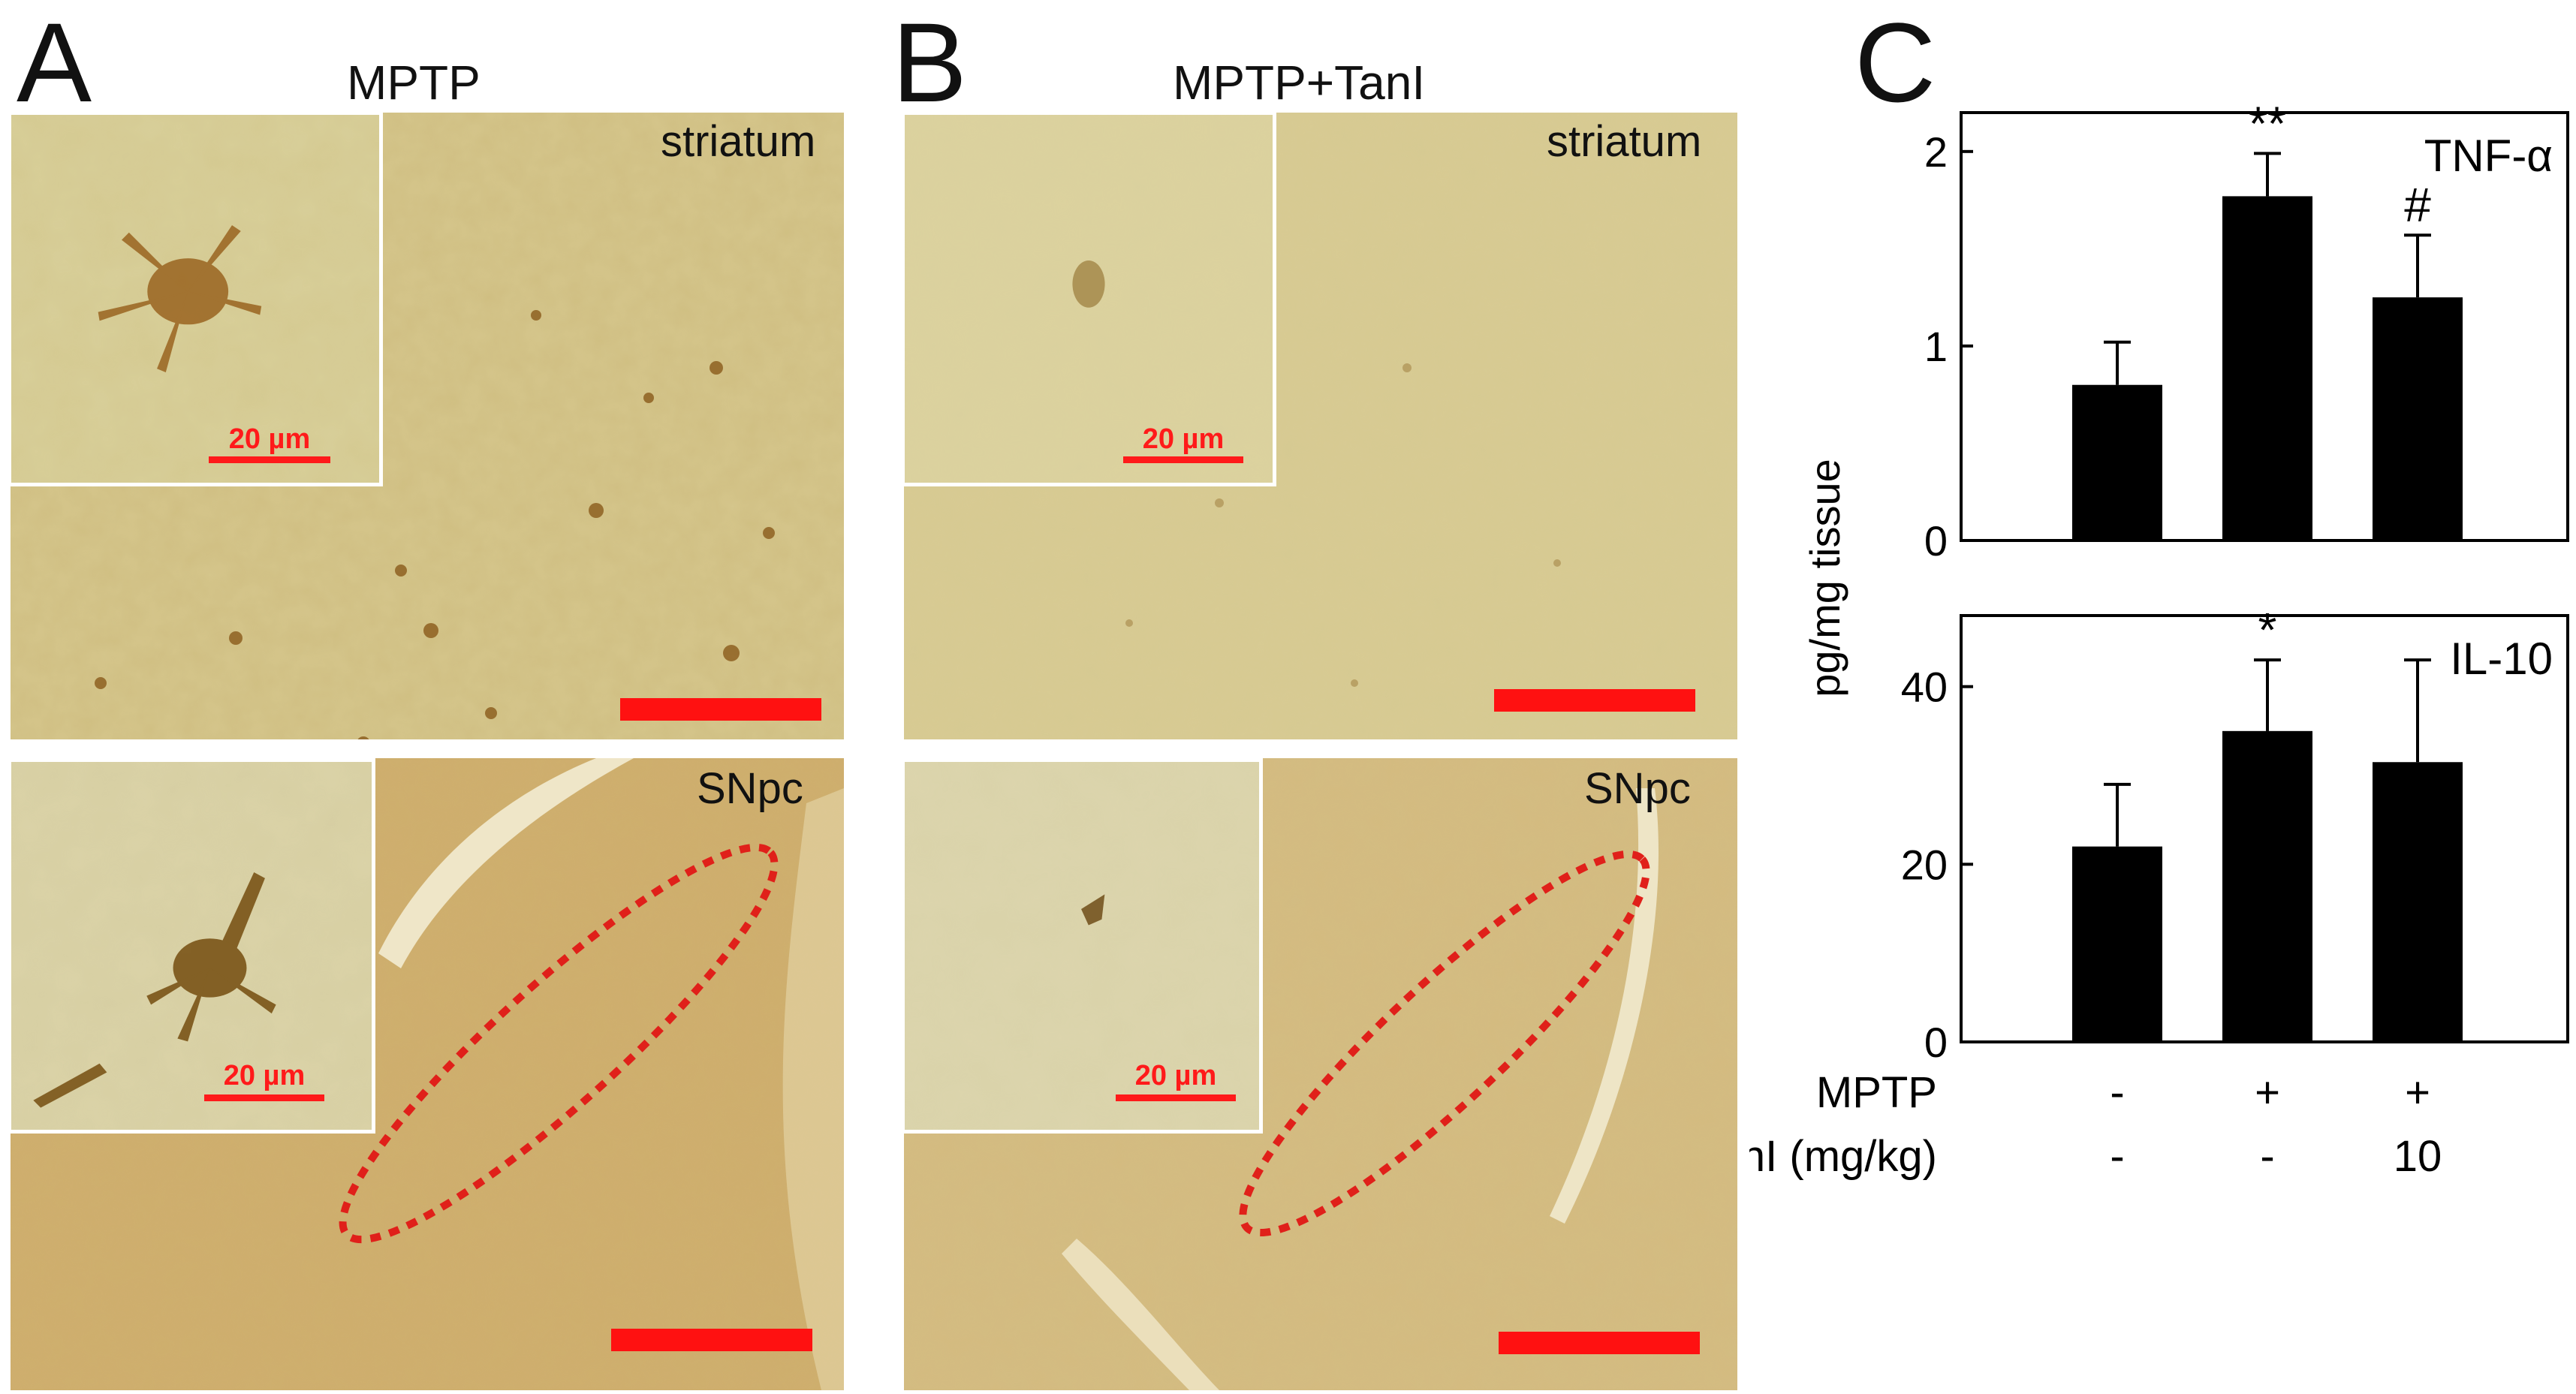 The height and width of the screenshot is (1394, 2576). Describe the element at coordinates (1176, 1097) in the screenshot. I see `inset-scale-bar-b-snpc` at that location.